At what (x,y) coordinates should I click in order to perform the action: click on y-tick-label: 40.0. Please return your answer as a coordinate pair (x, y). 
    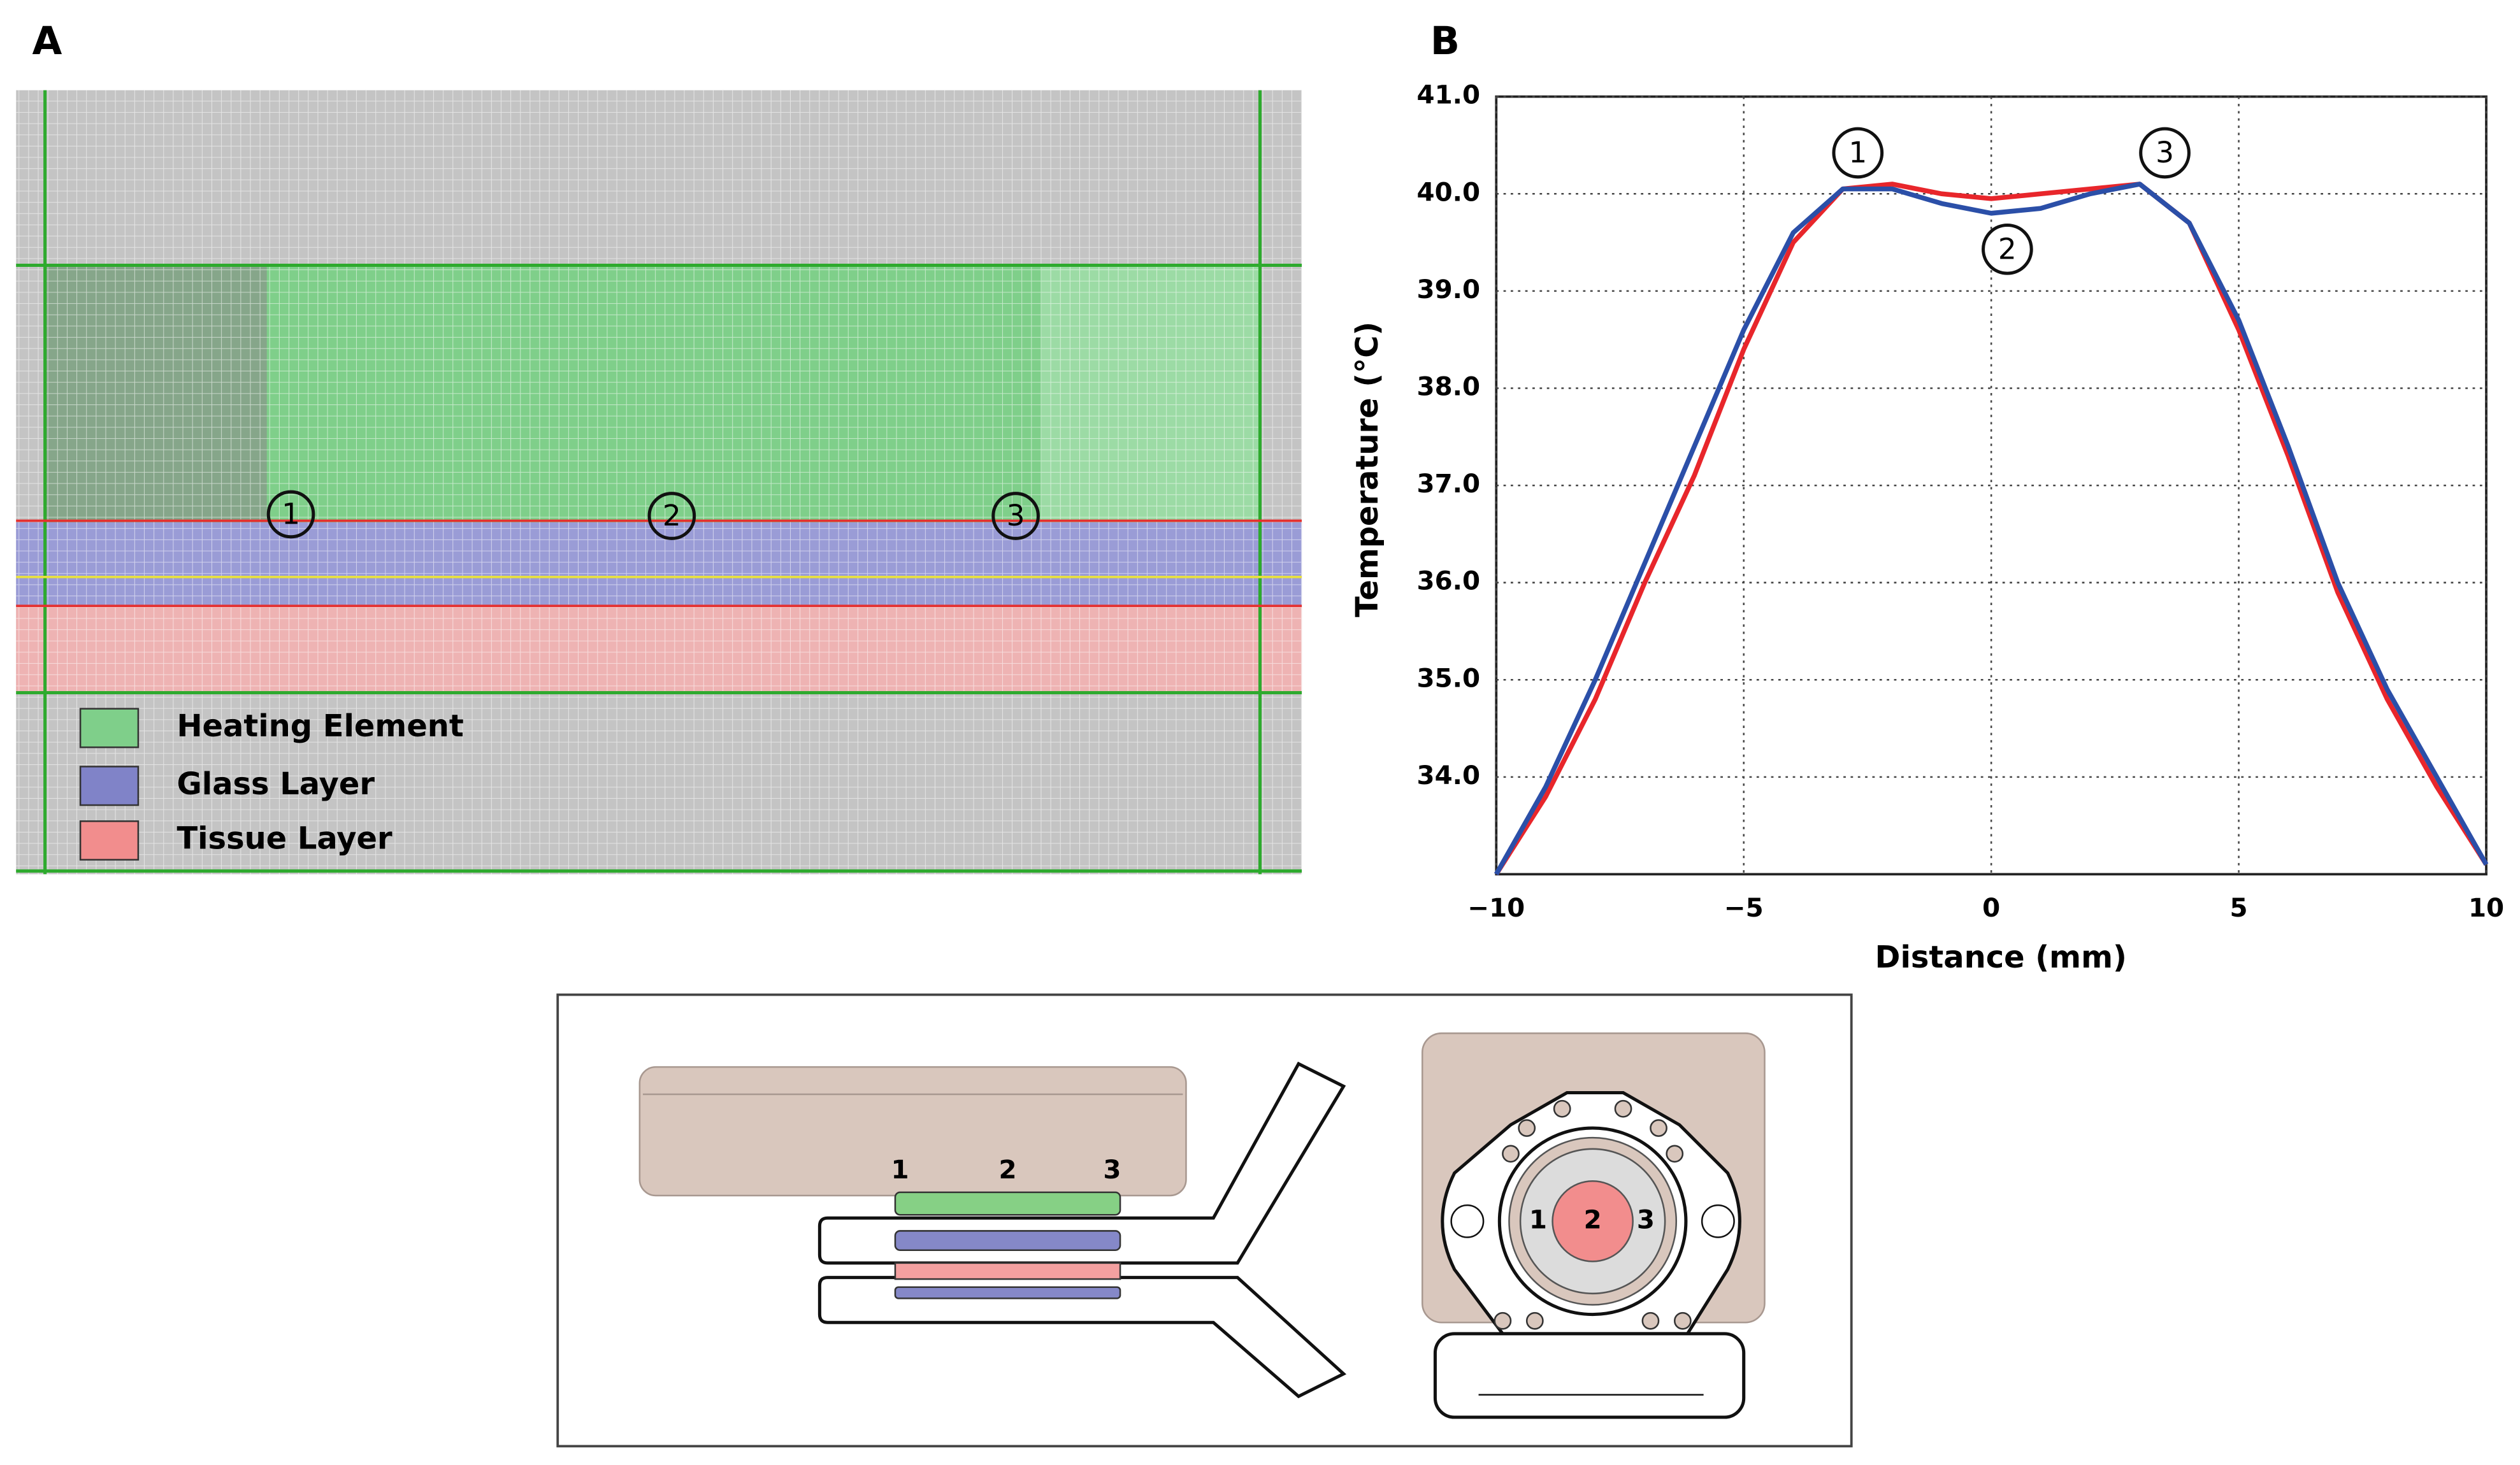
    Looking at the image, I should click on (1449, 192).